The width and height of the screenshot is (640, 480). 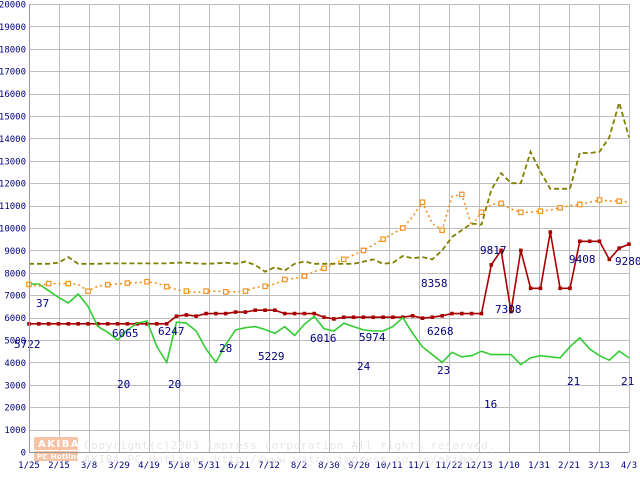 I want to click on akiba-badge, so click(x=56, y=443).